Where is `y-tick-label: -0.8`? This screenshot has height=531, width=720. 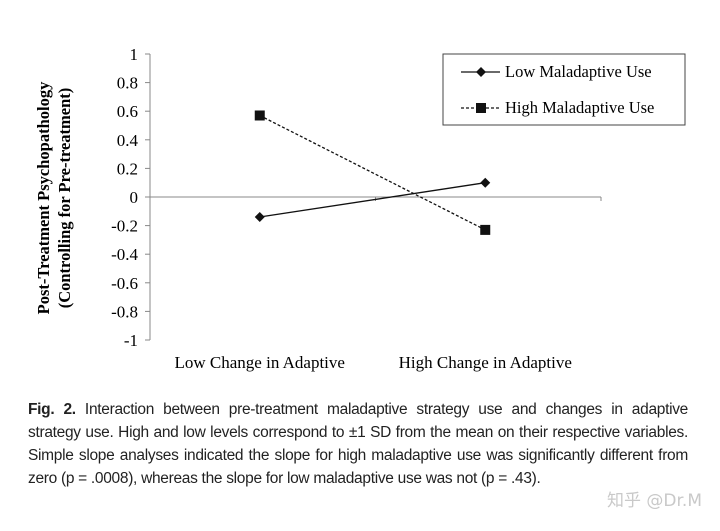
y-tick-label: -0.8 is located at coordinates (124, 311).